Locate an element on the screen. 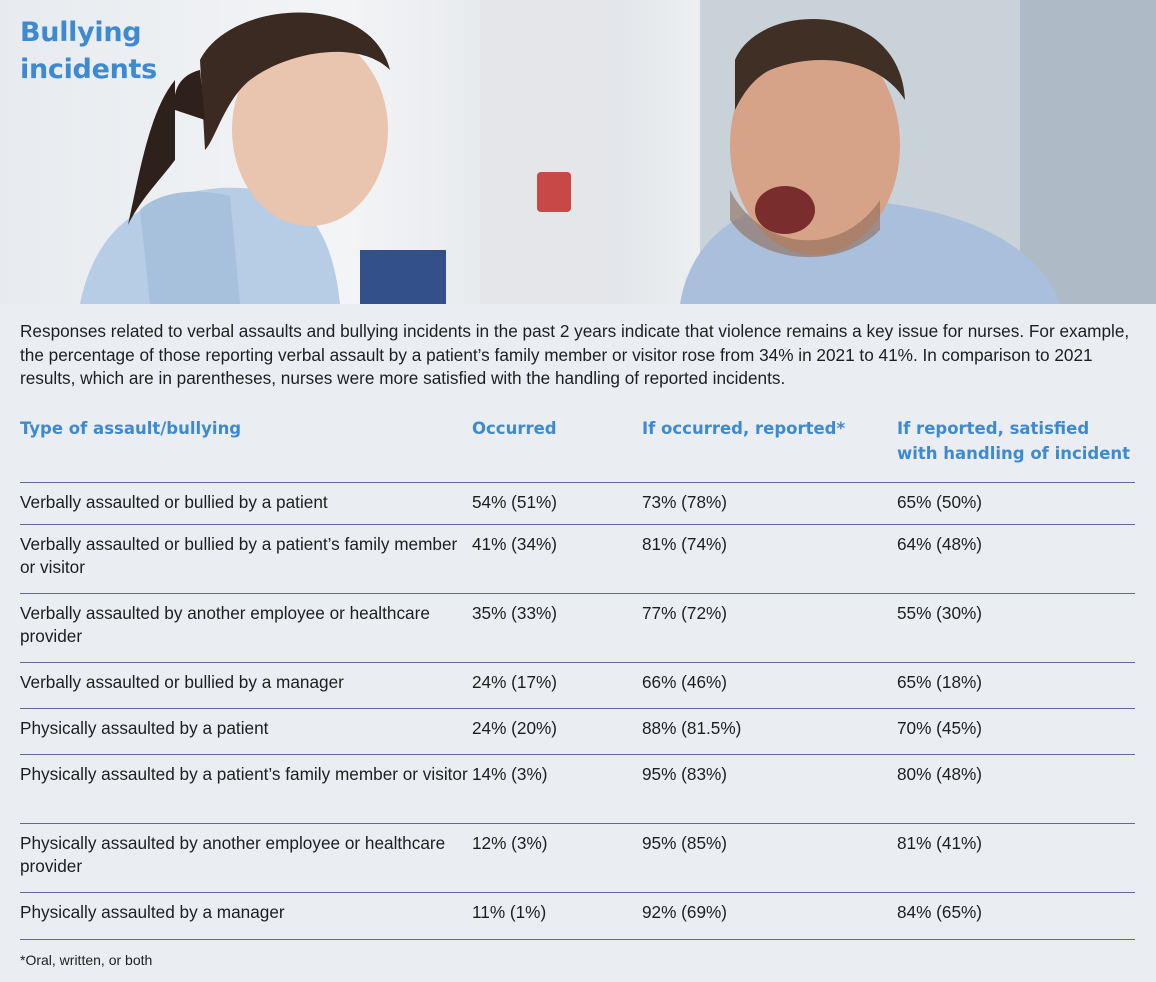 The height and width of the screenshot is (982, 1156). cell-reported: 73% (78%) is located at coordinates (685, 502).